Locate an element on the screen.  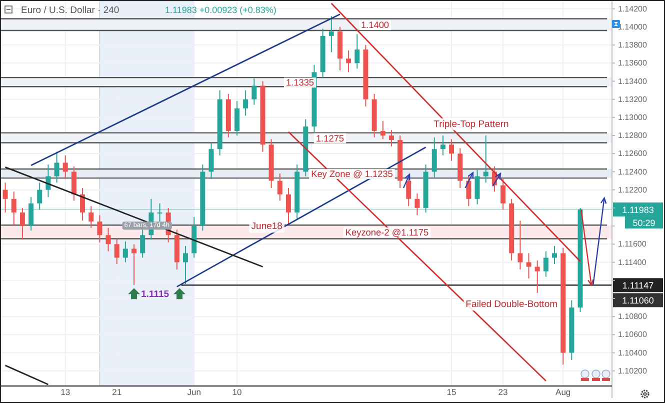
x-tick-label: Jun is located at coordinates (194, 392).